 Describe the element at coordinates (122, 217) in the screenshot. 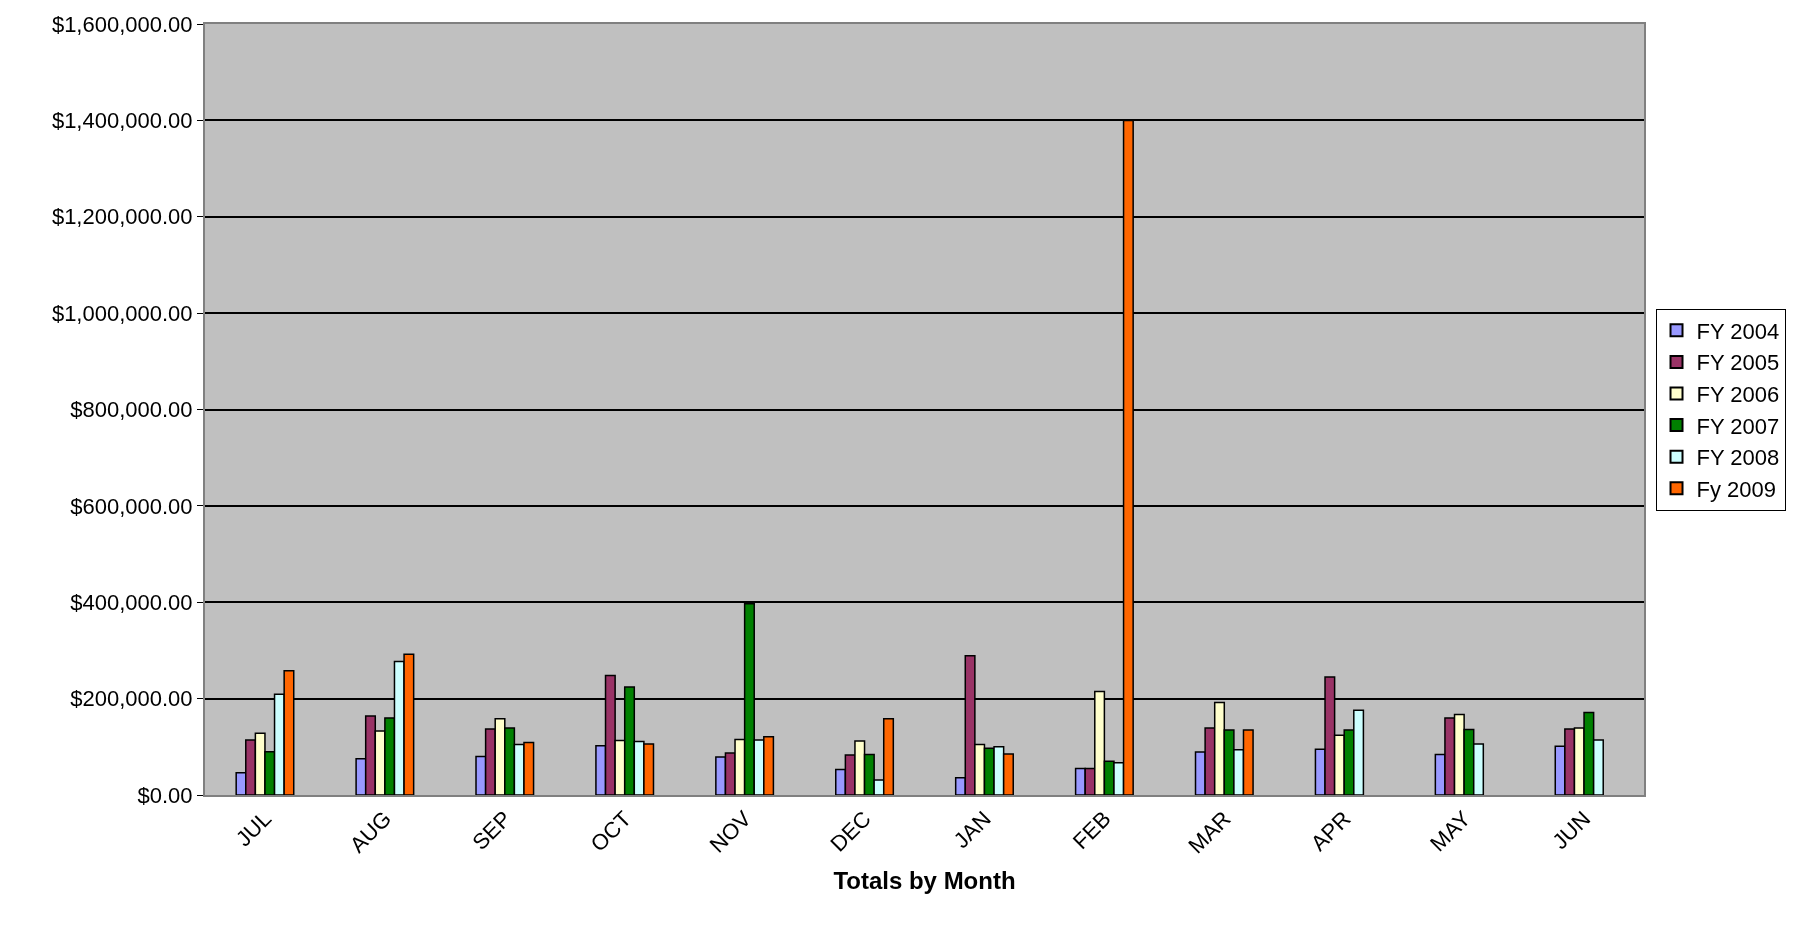

I see `y-tick-label: $1,200,000.00` at that location.